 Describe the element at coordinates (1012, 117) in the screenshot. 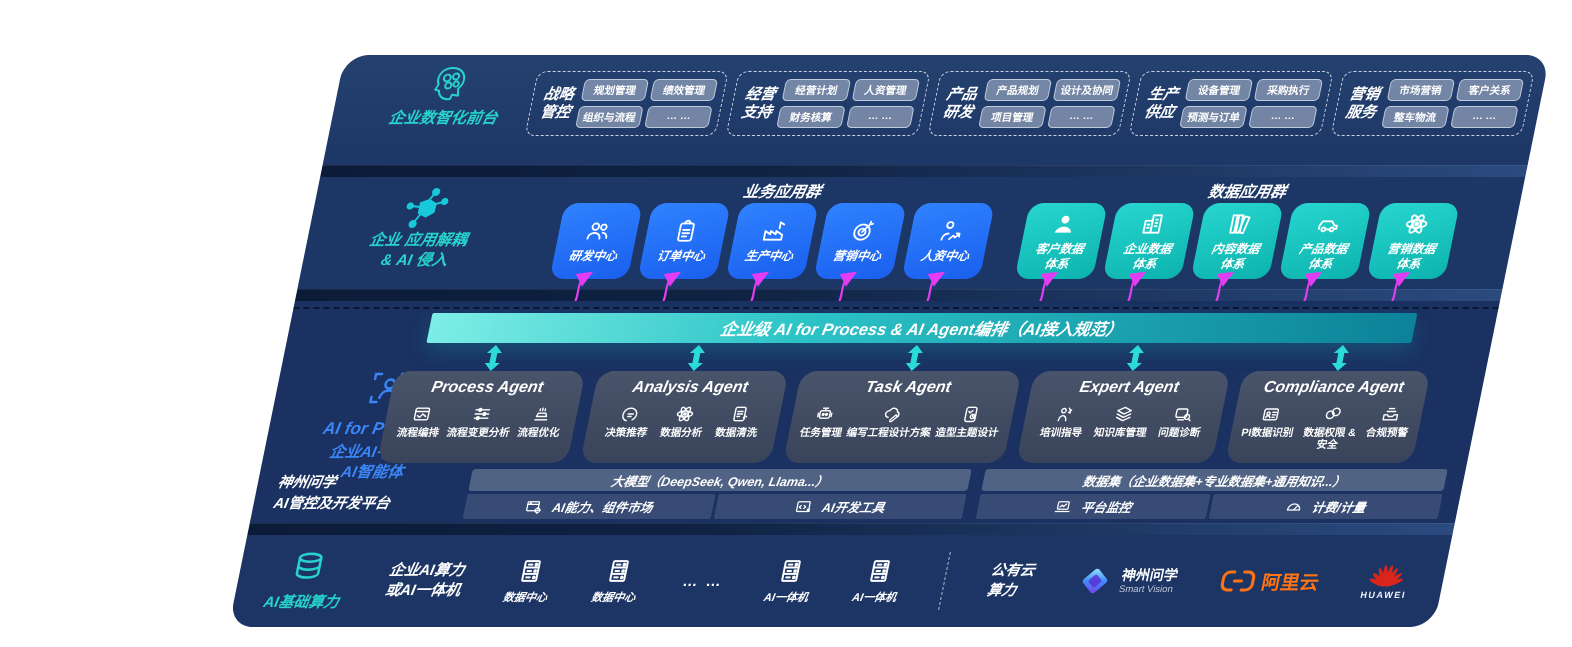

I see `front-pill: 项目管理` at that location.